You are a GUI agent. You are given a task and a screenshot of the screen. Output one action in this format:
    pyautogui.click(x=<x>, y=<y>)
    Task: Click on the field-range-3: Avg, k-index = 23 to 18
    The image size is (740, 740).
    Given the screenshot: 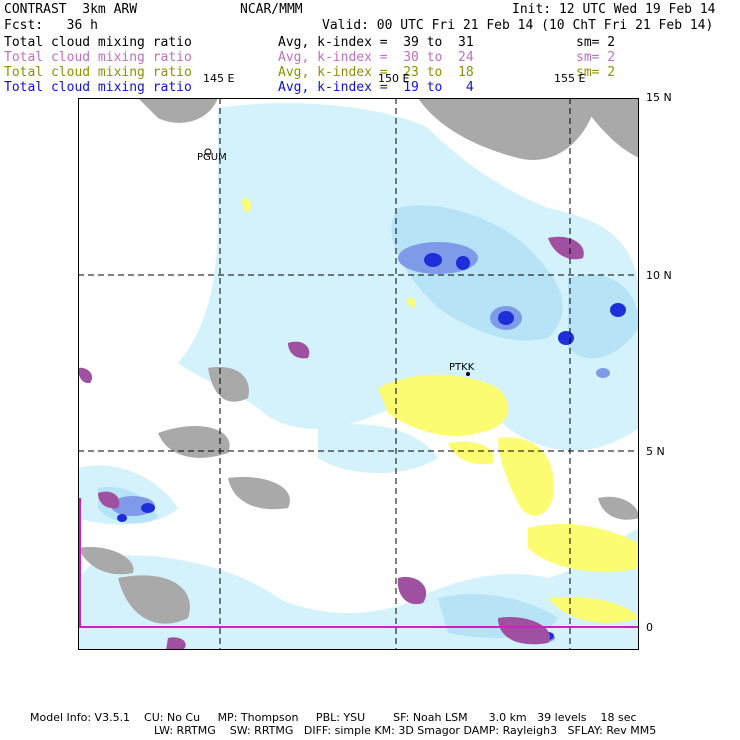 What is the action you would take?
    pyautogui.click(x=376, y=72)
    